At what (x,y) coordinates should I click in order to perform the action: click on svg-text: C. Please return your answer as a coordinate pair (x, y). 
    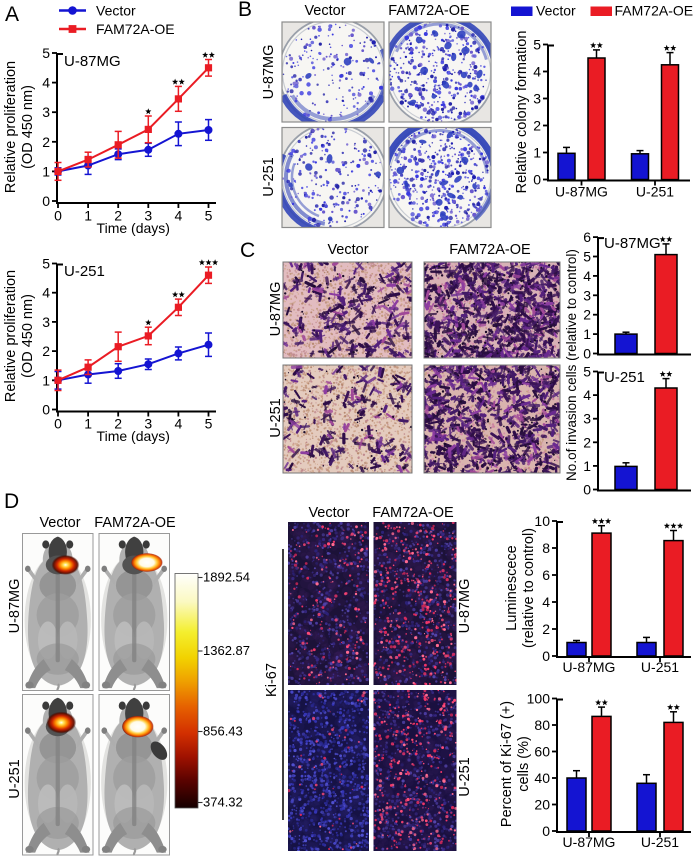
    Looking at the image, I should click on (247, 250).